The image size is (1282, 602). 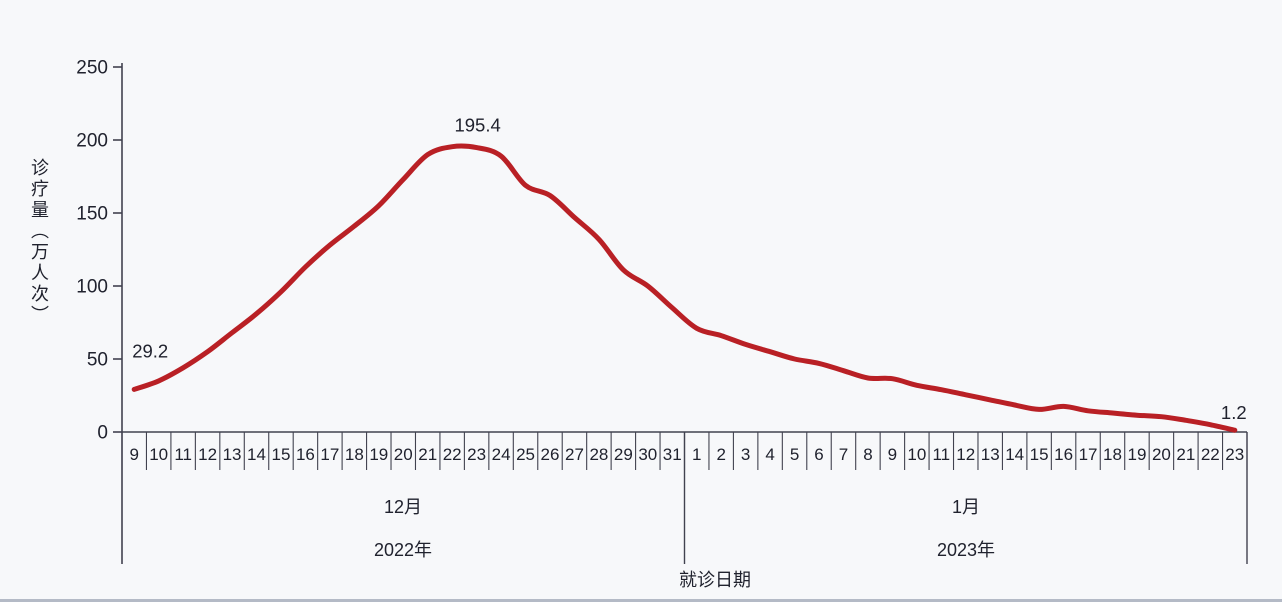 What do you see at coordinates (641, 600) in the screenshot?
I see `bottom-edge-bar` at bounding box center [641, 600].